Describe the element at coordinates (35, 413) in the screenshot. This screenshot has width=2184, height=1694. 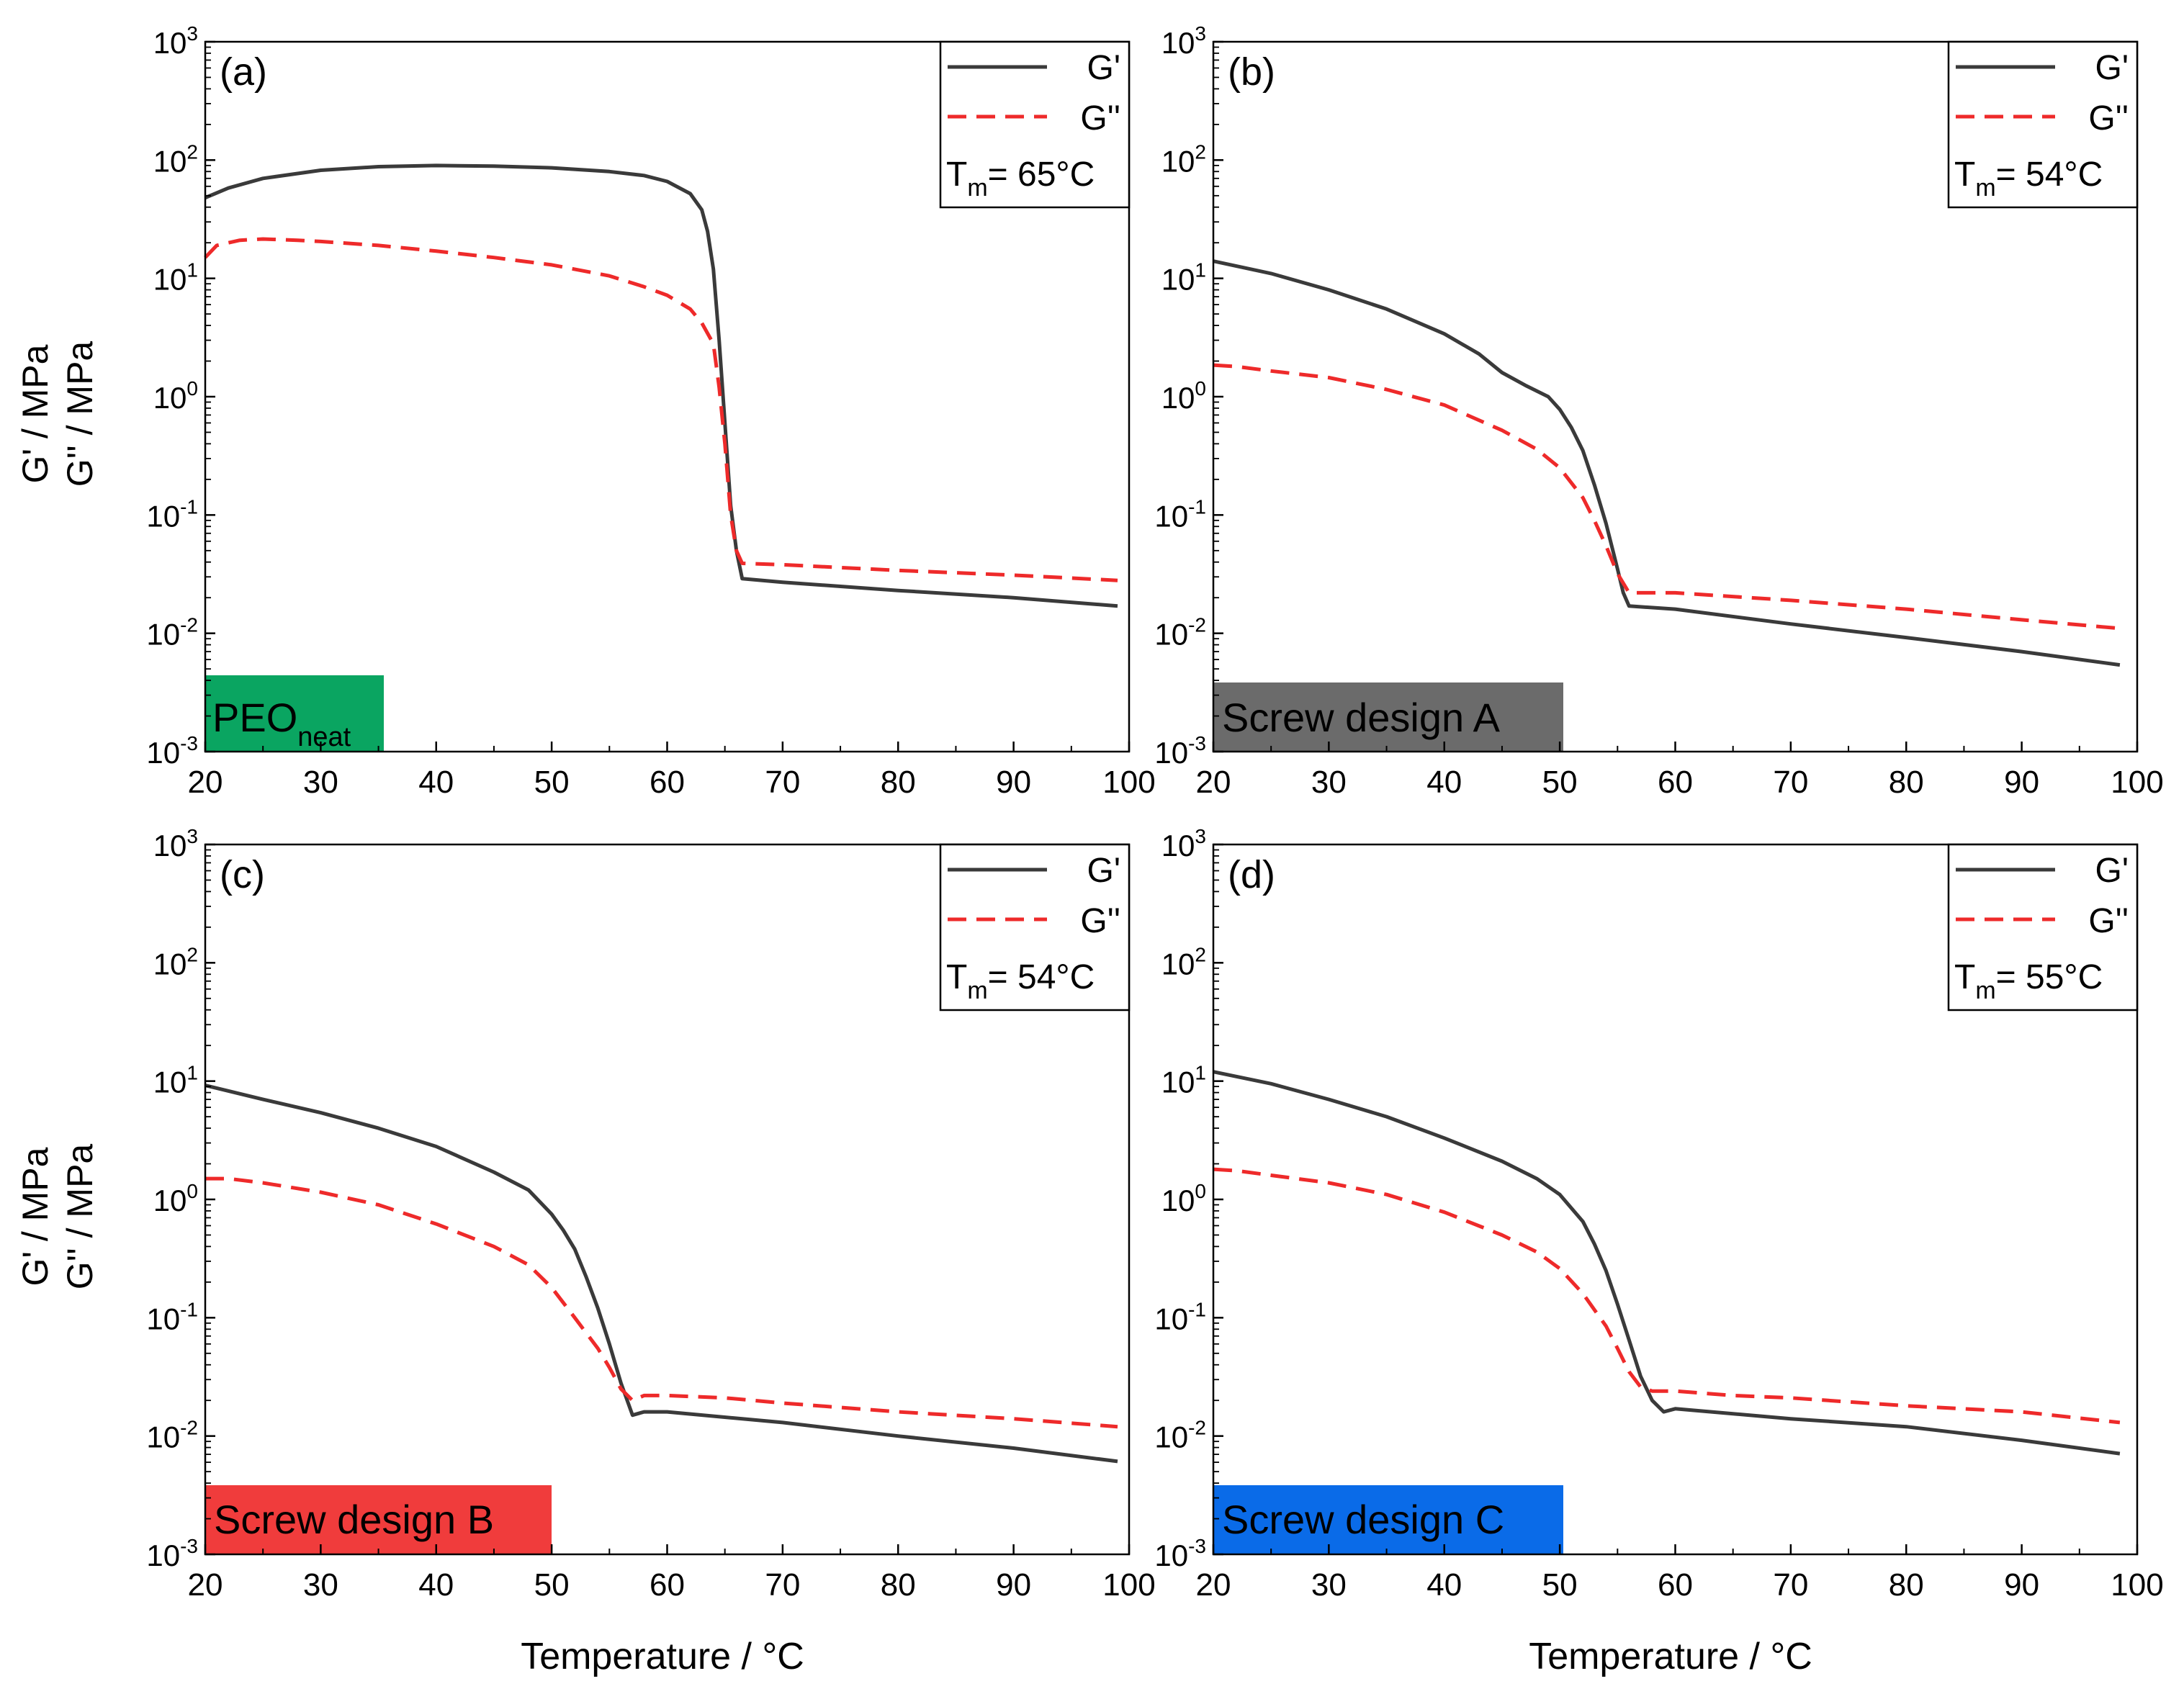
I see `ylabel-top-line1: G' / MPa` at that location.